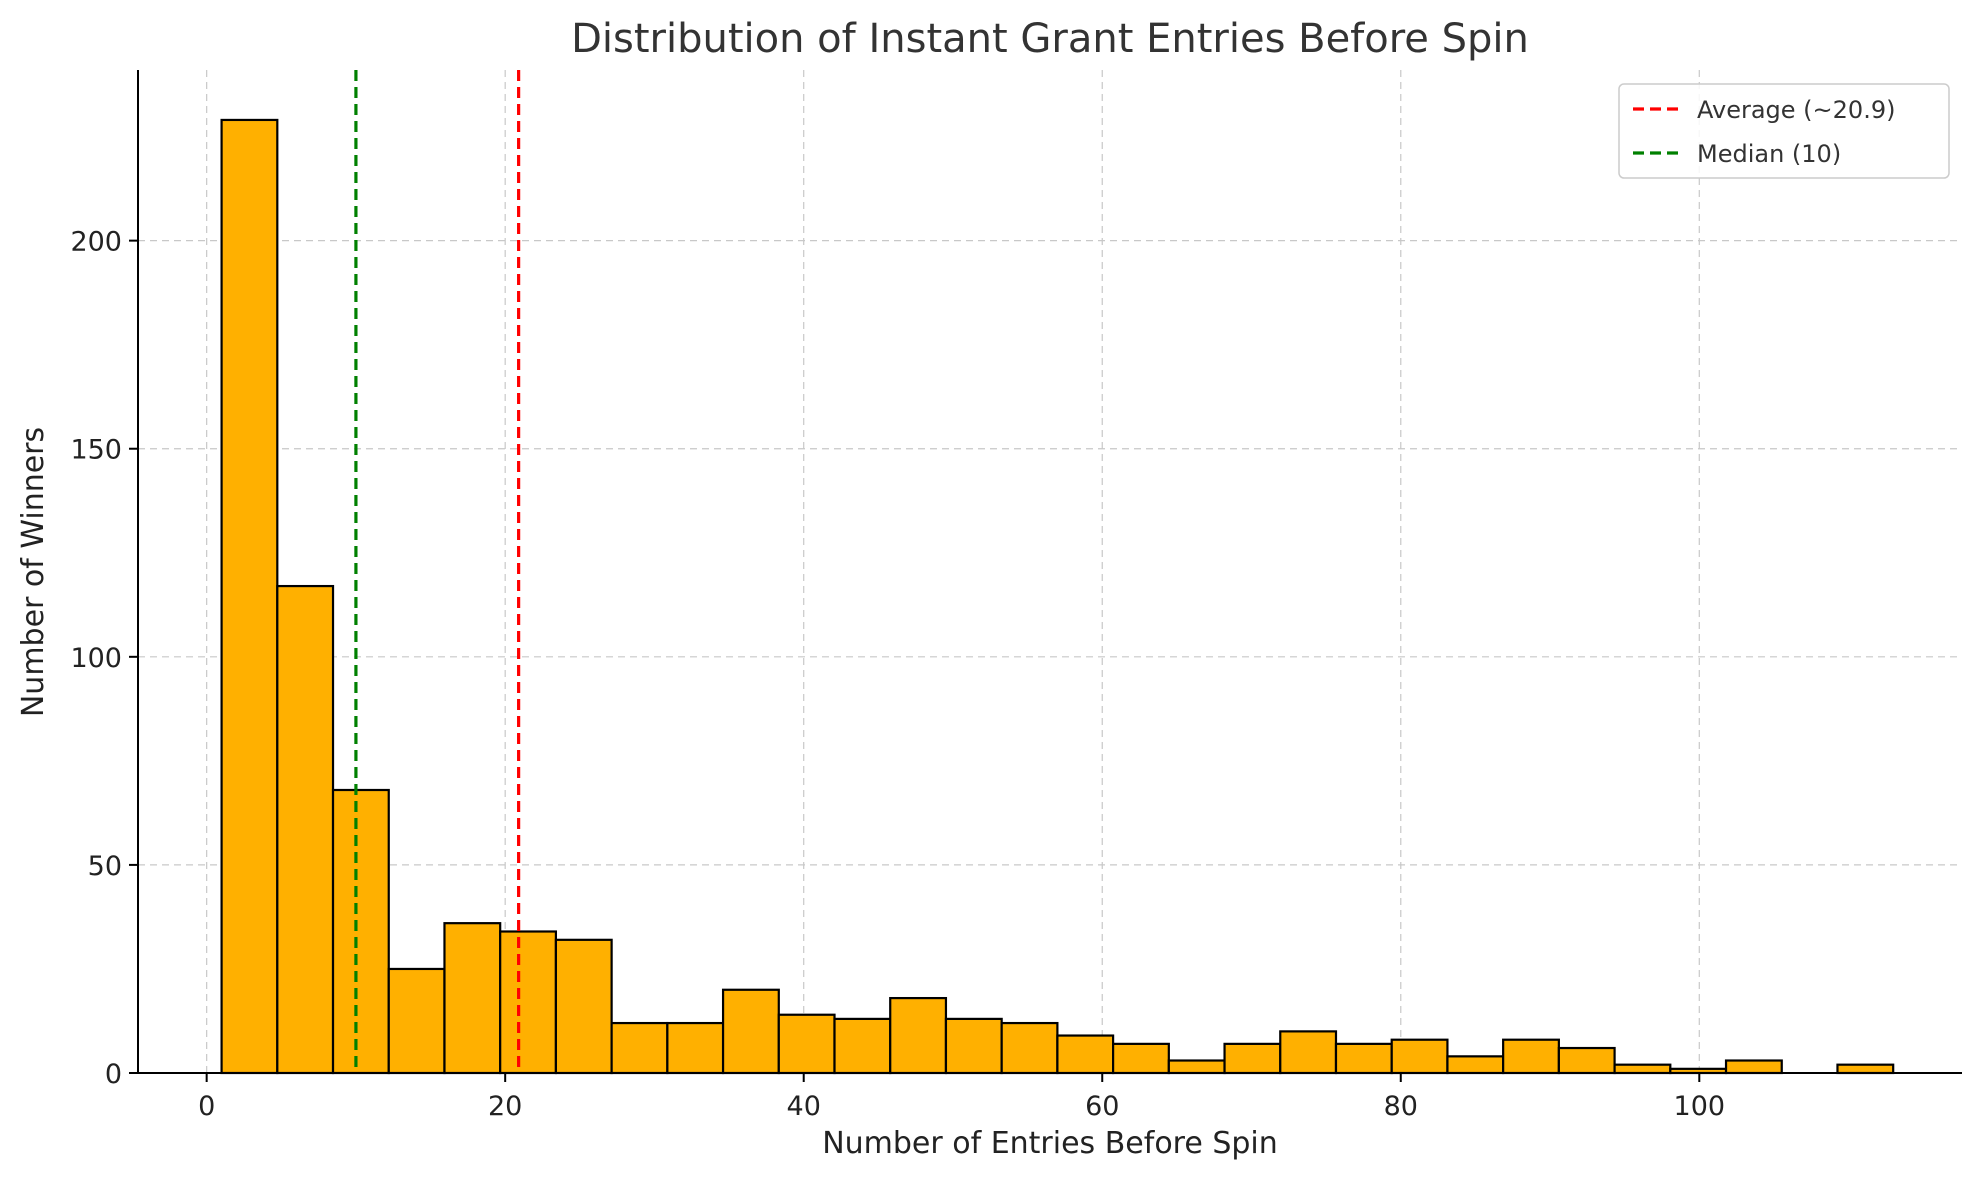 This screenshot has height=1180, width=1979. Describe the element at coordinates (96, 242) in the screenshot. I see `y-tick-label: 200` at that location.